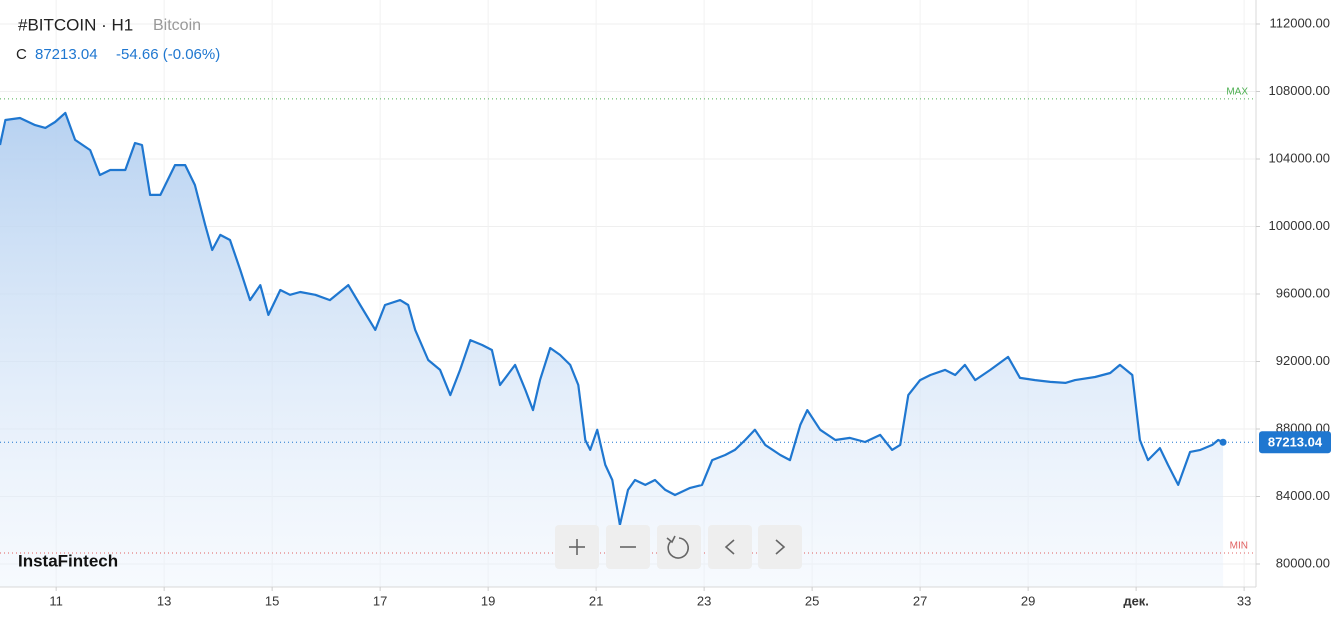 This screenshot has width=1331, height=626. I want to click on x-tick-label: дек., so click(1136, 600).